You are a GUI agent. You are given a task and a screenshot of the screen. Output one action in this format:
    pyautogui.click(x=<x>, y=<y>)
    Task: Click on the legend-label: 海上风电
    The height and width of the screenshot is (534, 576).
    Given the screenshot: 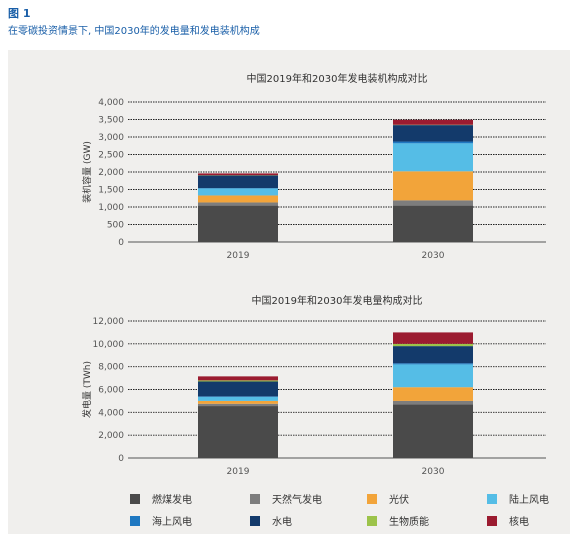 What is the action you would take?
    pyautogui.click(x=172, y=522)
    